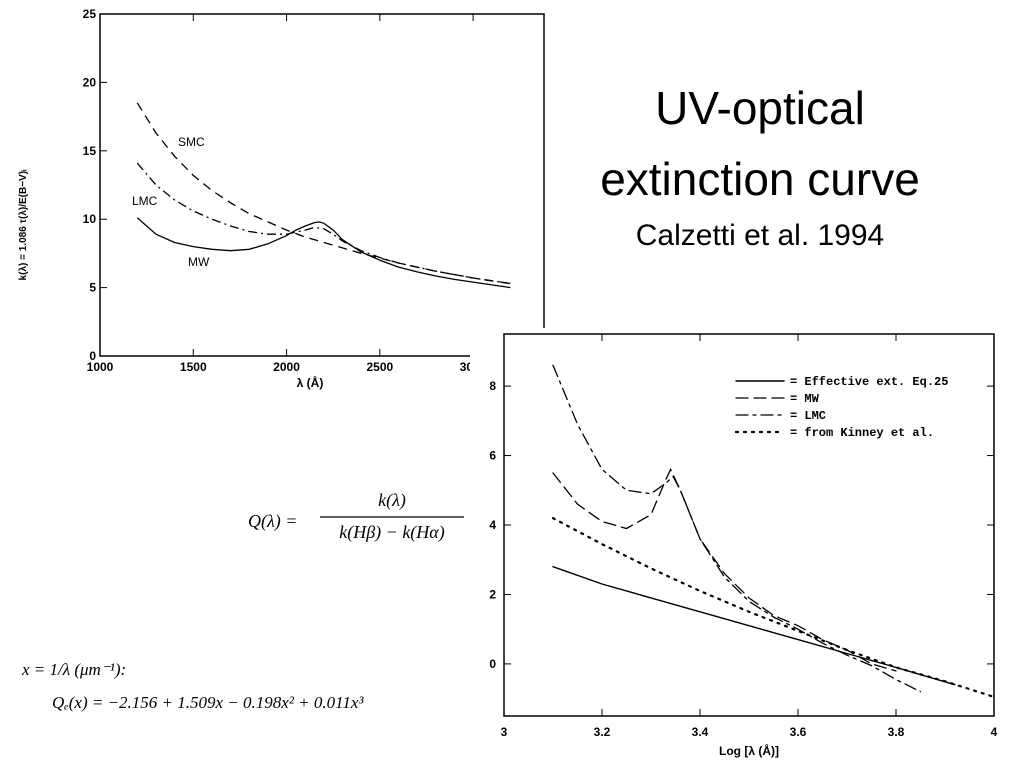 Image resolution: width=1024 pixels, height=768 pixels. Describe the element at coordinates (310, 382) in the screenshot. I see `chart-a-xlabel: λ (Å)` at that location.